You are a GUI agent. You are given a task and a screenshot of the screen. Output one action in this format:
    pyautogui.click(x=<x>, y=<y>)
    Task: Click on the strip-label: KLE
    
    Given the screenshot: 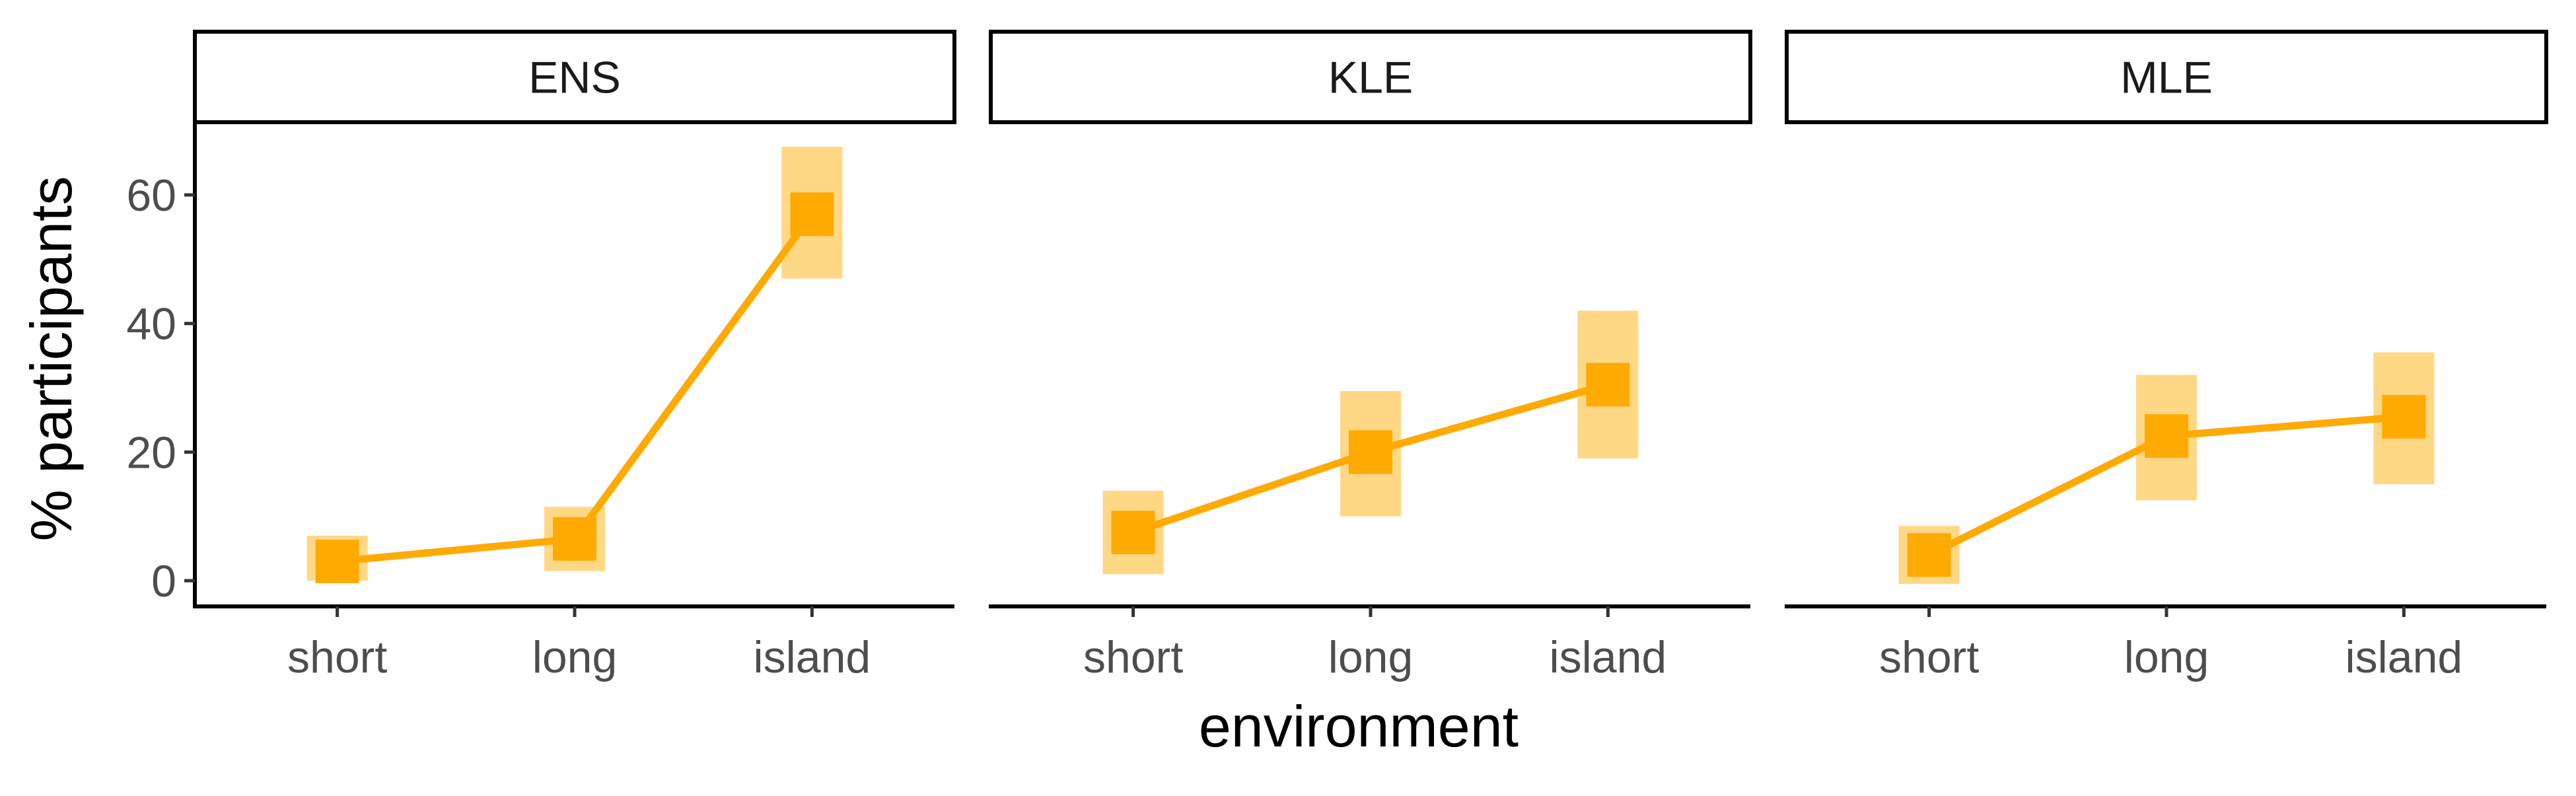 What is the action you would take?
    pyautogui.click(x=1370, y=78)
    